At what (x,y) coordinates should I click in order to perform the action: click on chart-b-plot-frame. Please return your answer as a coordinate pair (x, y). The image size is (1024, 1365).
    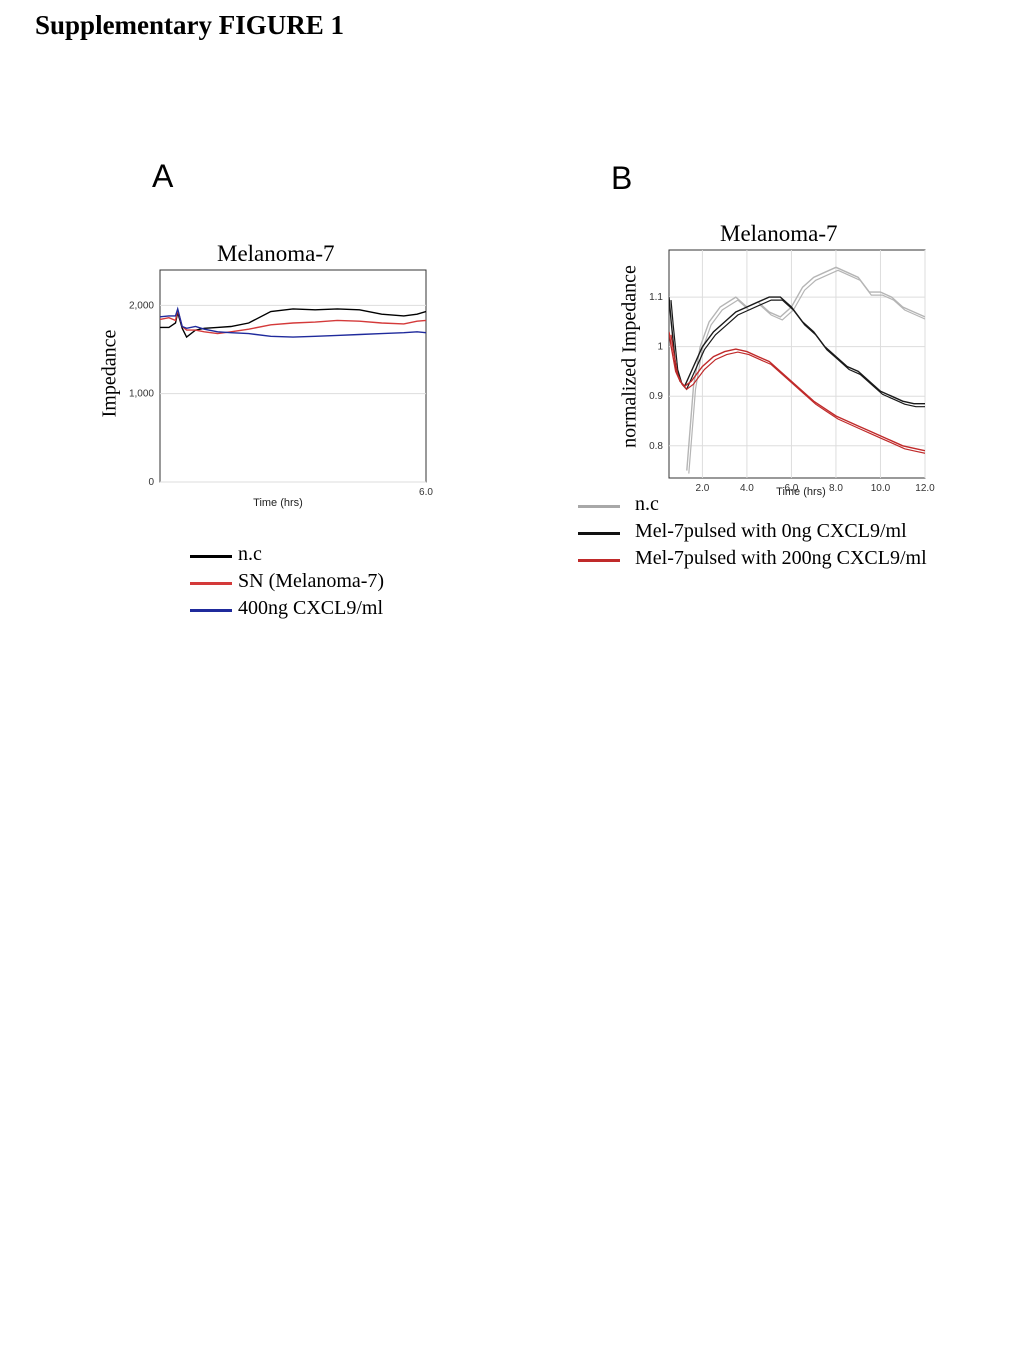
    Looking at the image, I should click on (797, 364).